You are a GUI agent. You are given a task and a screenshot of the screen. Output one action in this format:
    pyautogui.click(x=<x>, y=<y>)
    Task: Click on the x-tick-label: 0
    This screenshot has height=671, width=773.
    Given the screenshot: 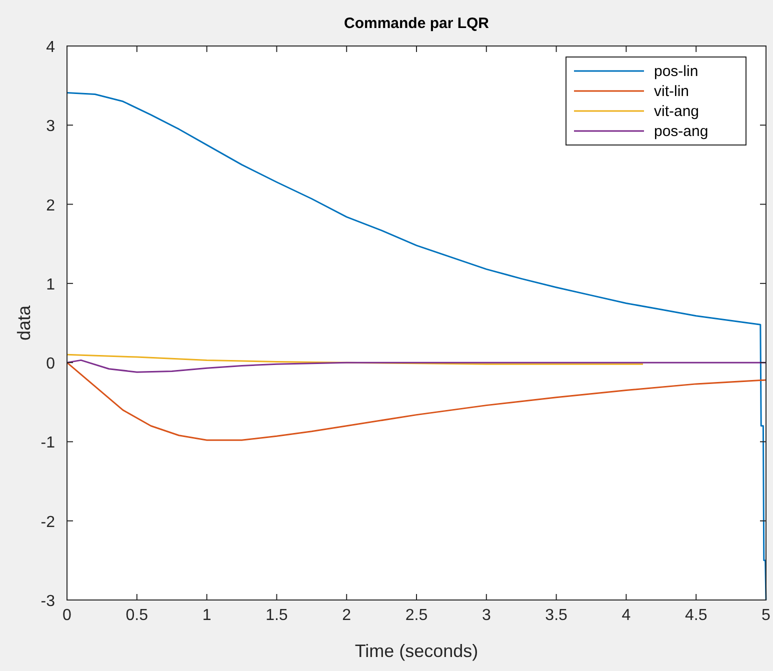 What is the action you would take?
    pyautogui.click(x=67, y=615)
    